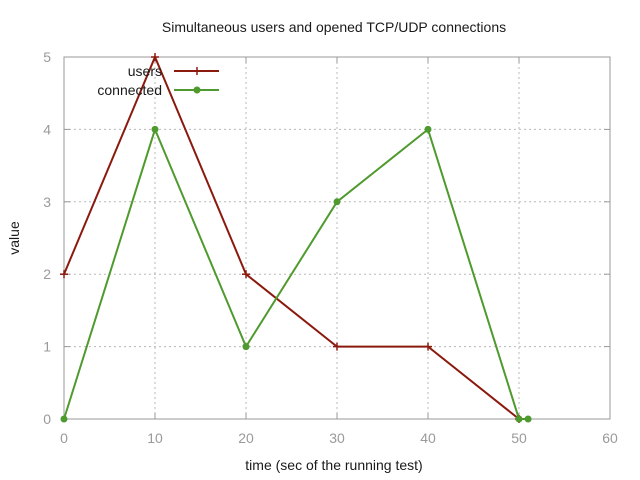 This screenshot has height=480, width=640. I want to click on y-tick-label: 2, so click(47, 274).